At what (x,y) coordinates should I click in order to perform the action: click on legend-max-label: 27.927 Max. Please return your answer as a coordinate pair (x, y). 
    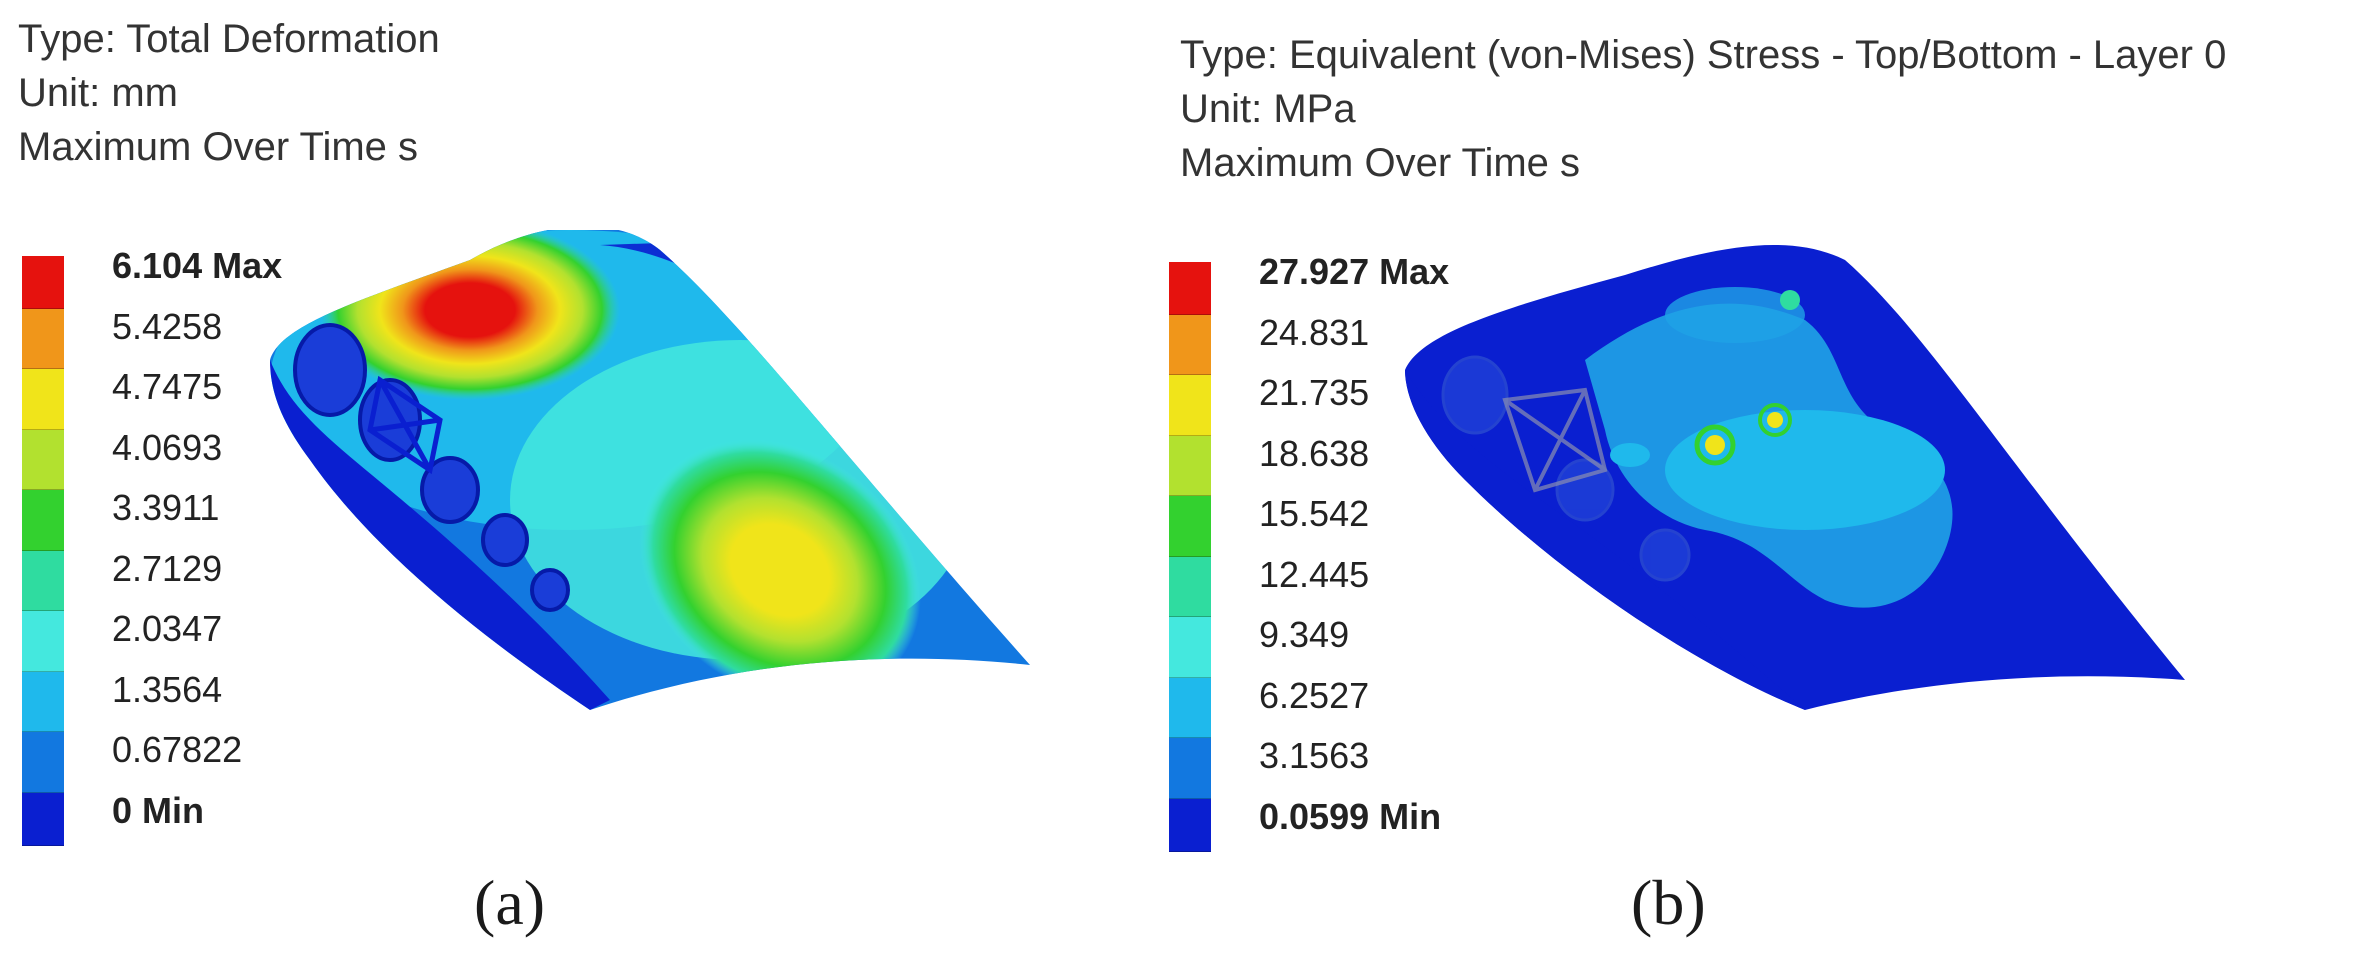
    Looking at the image, I should click on (1354, 271).